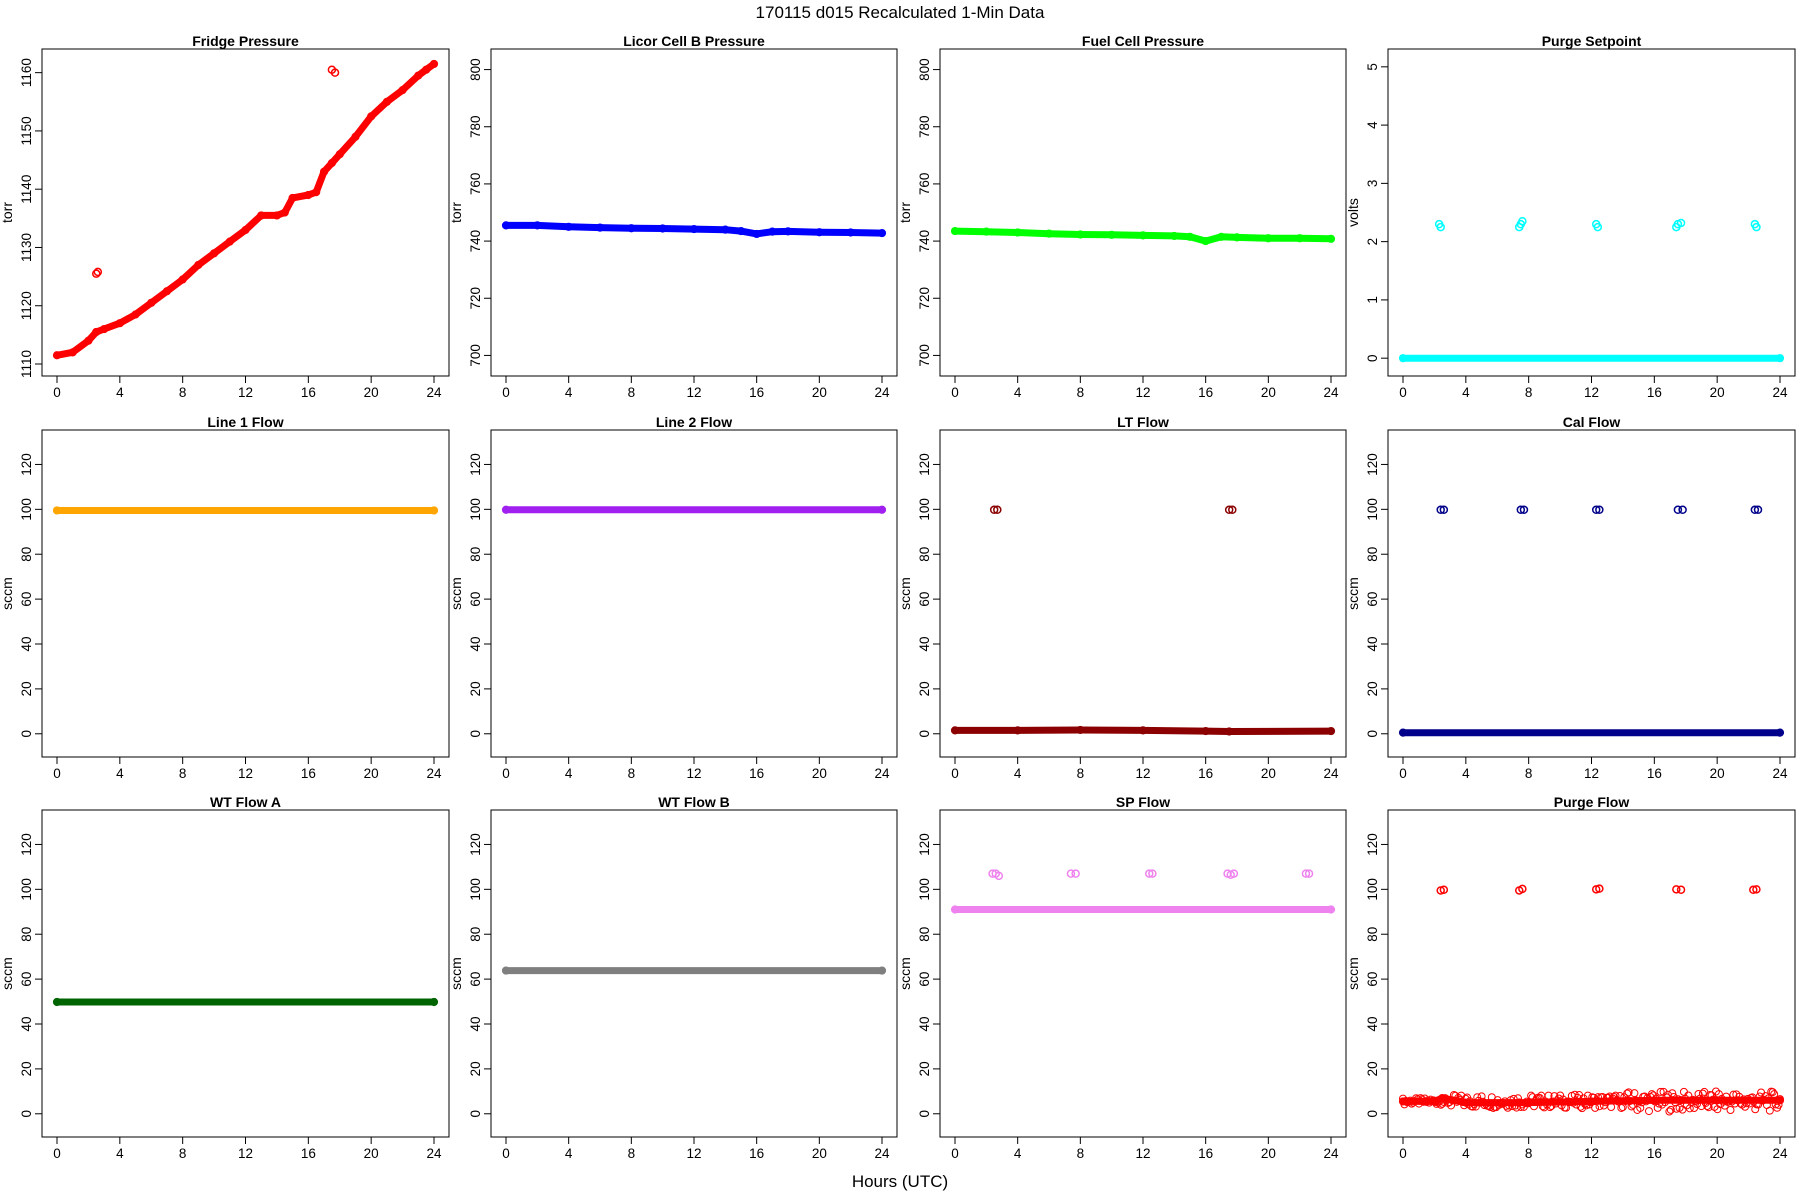 This screenshot has height=1200, width=1800. Describe the element at coordinates (924, 298) in the screenshot. I see `y-tick-label: 720` at that location.